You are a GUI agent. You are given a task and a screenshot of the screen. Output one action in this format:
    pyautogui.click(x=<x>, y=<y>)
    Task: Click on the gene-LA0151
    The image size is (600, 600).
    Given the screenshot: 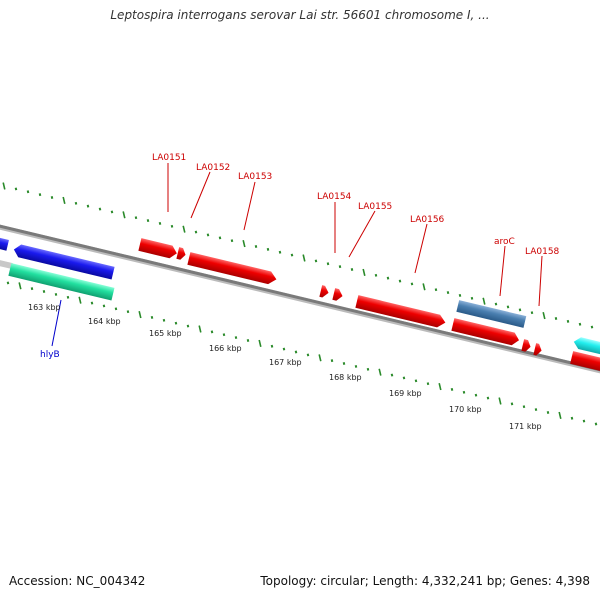 What is the action you would take?
    pyautogui.click(x=158, y=248)
    